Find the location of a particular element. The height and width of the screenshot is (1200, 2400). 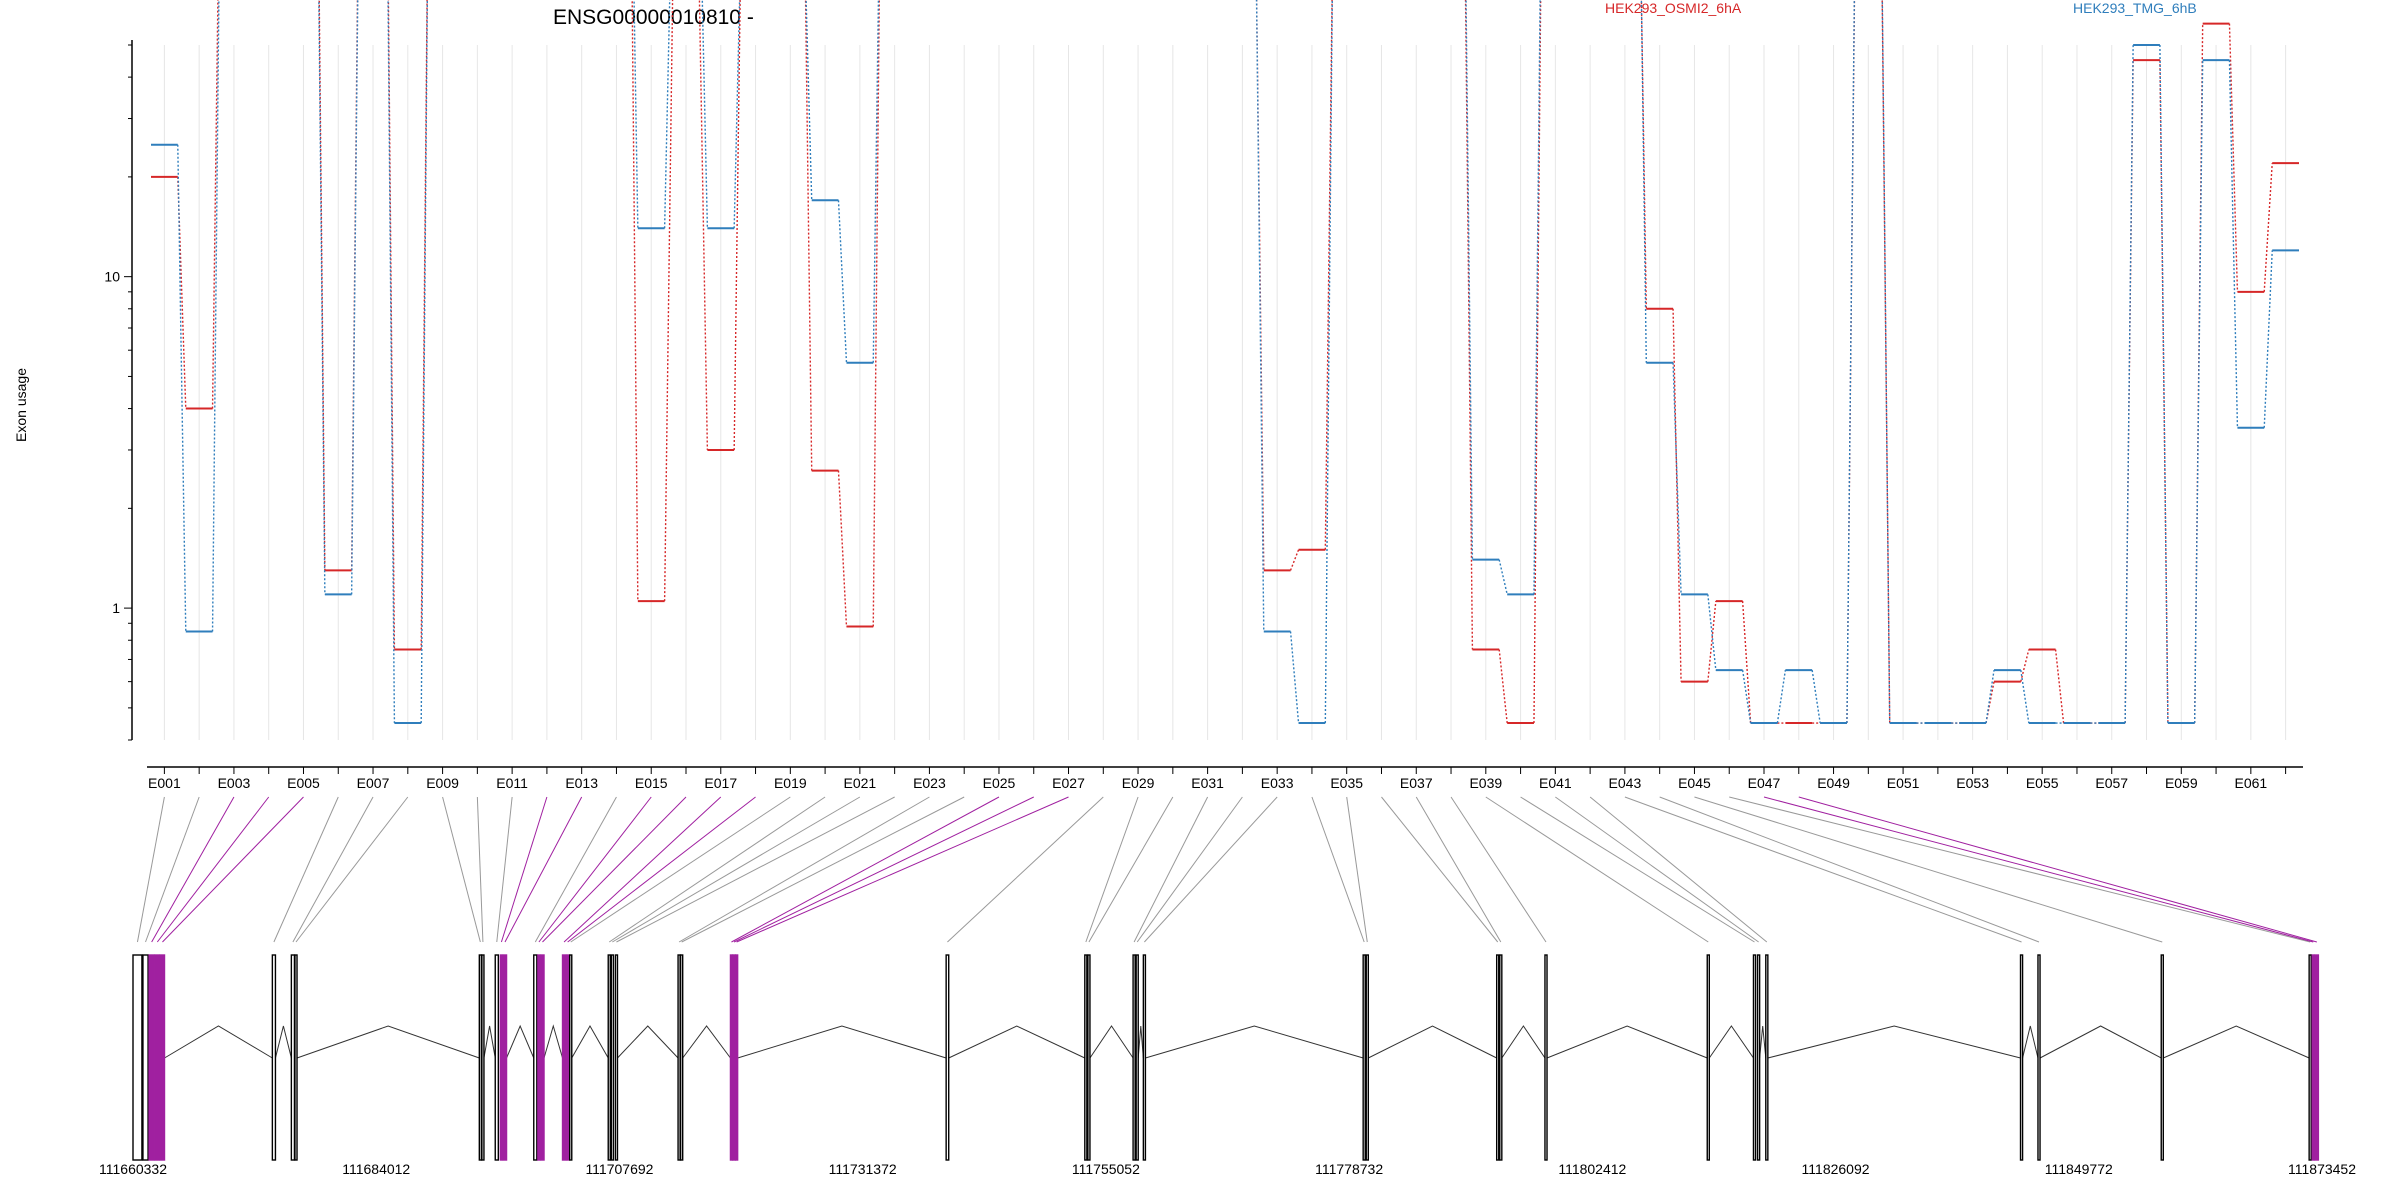

x-tick-label: E003 is located at coordinates (234, 783).